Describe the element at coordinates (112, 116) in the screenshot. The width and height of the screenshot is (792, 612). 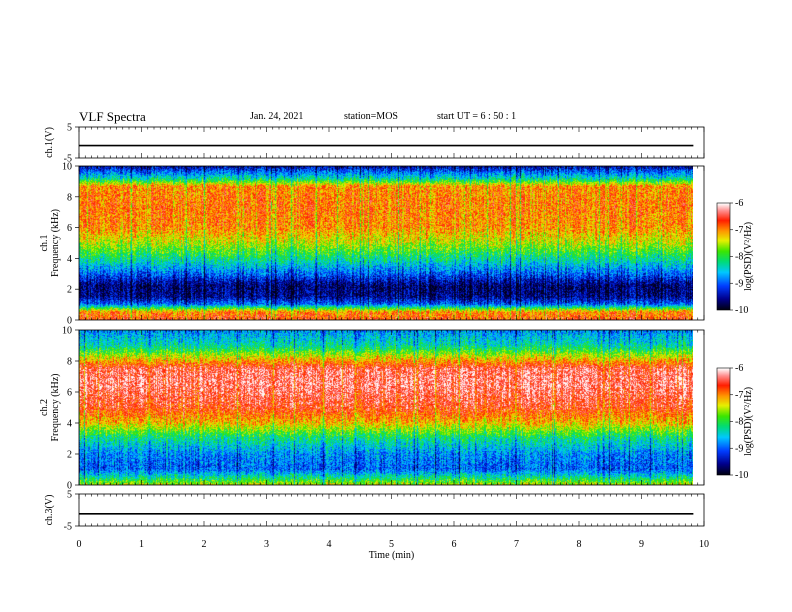
I see `chart-title: VLF Spectra` at that location.